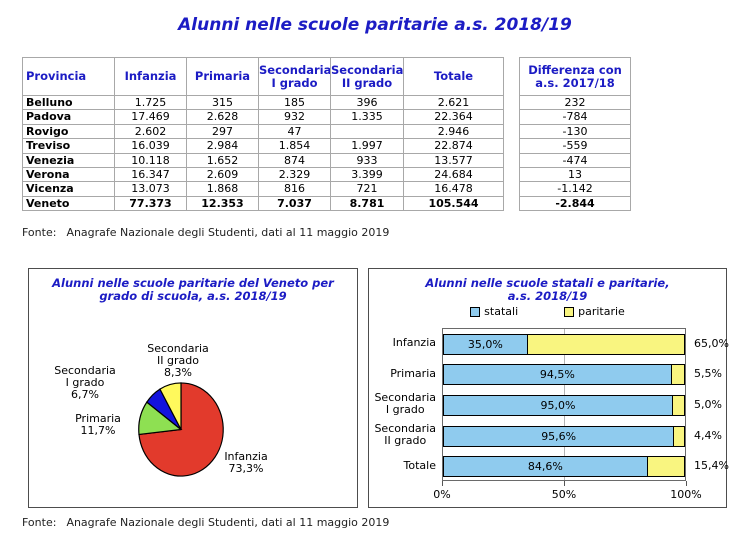  Describe the element at coordinates (222, 189) in the screenshot. I see `cell-primaria: 1.868` at that location.